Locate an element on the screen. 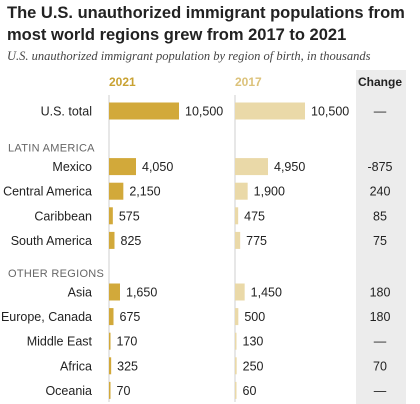 The width and height of the screenshot is (420, 404). value-label-2017: 60 is located at coordinates (250, 391).